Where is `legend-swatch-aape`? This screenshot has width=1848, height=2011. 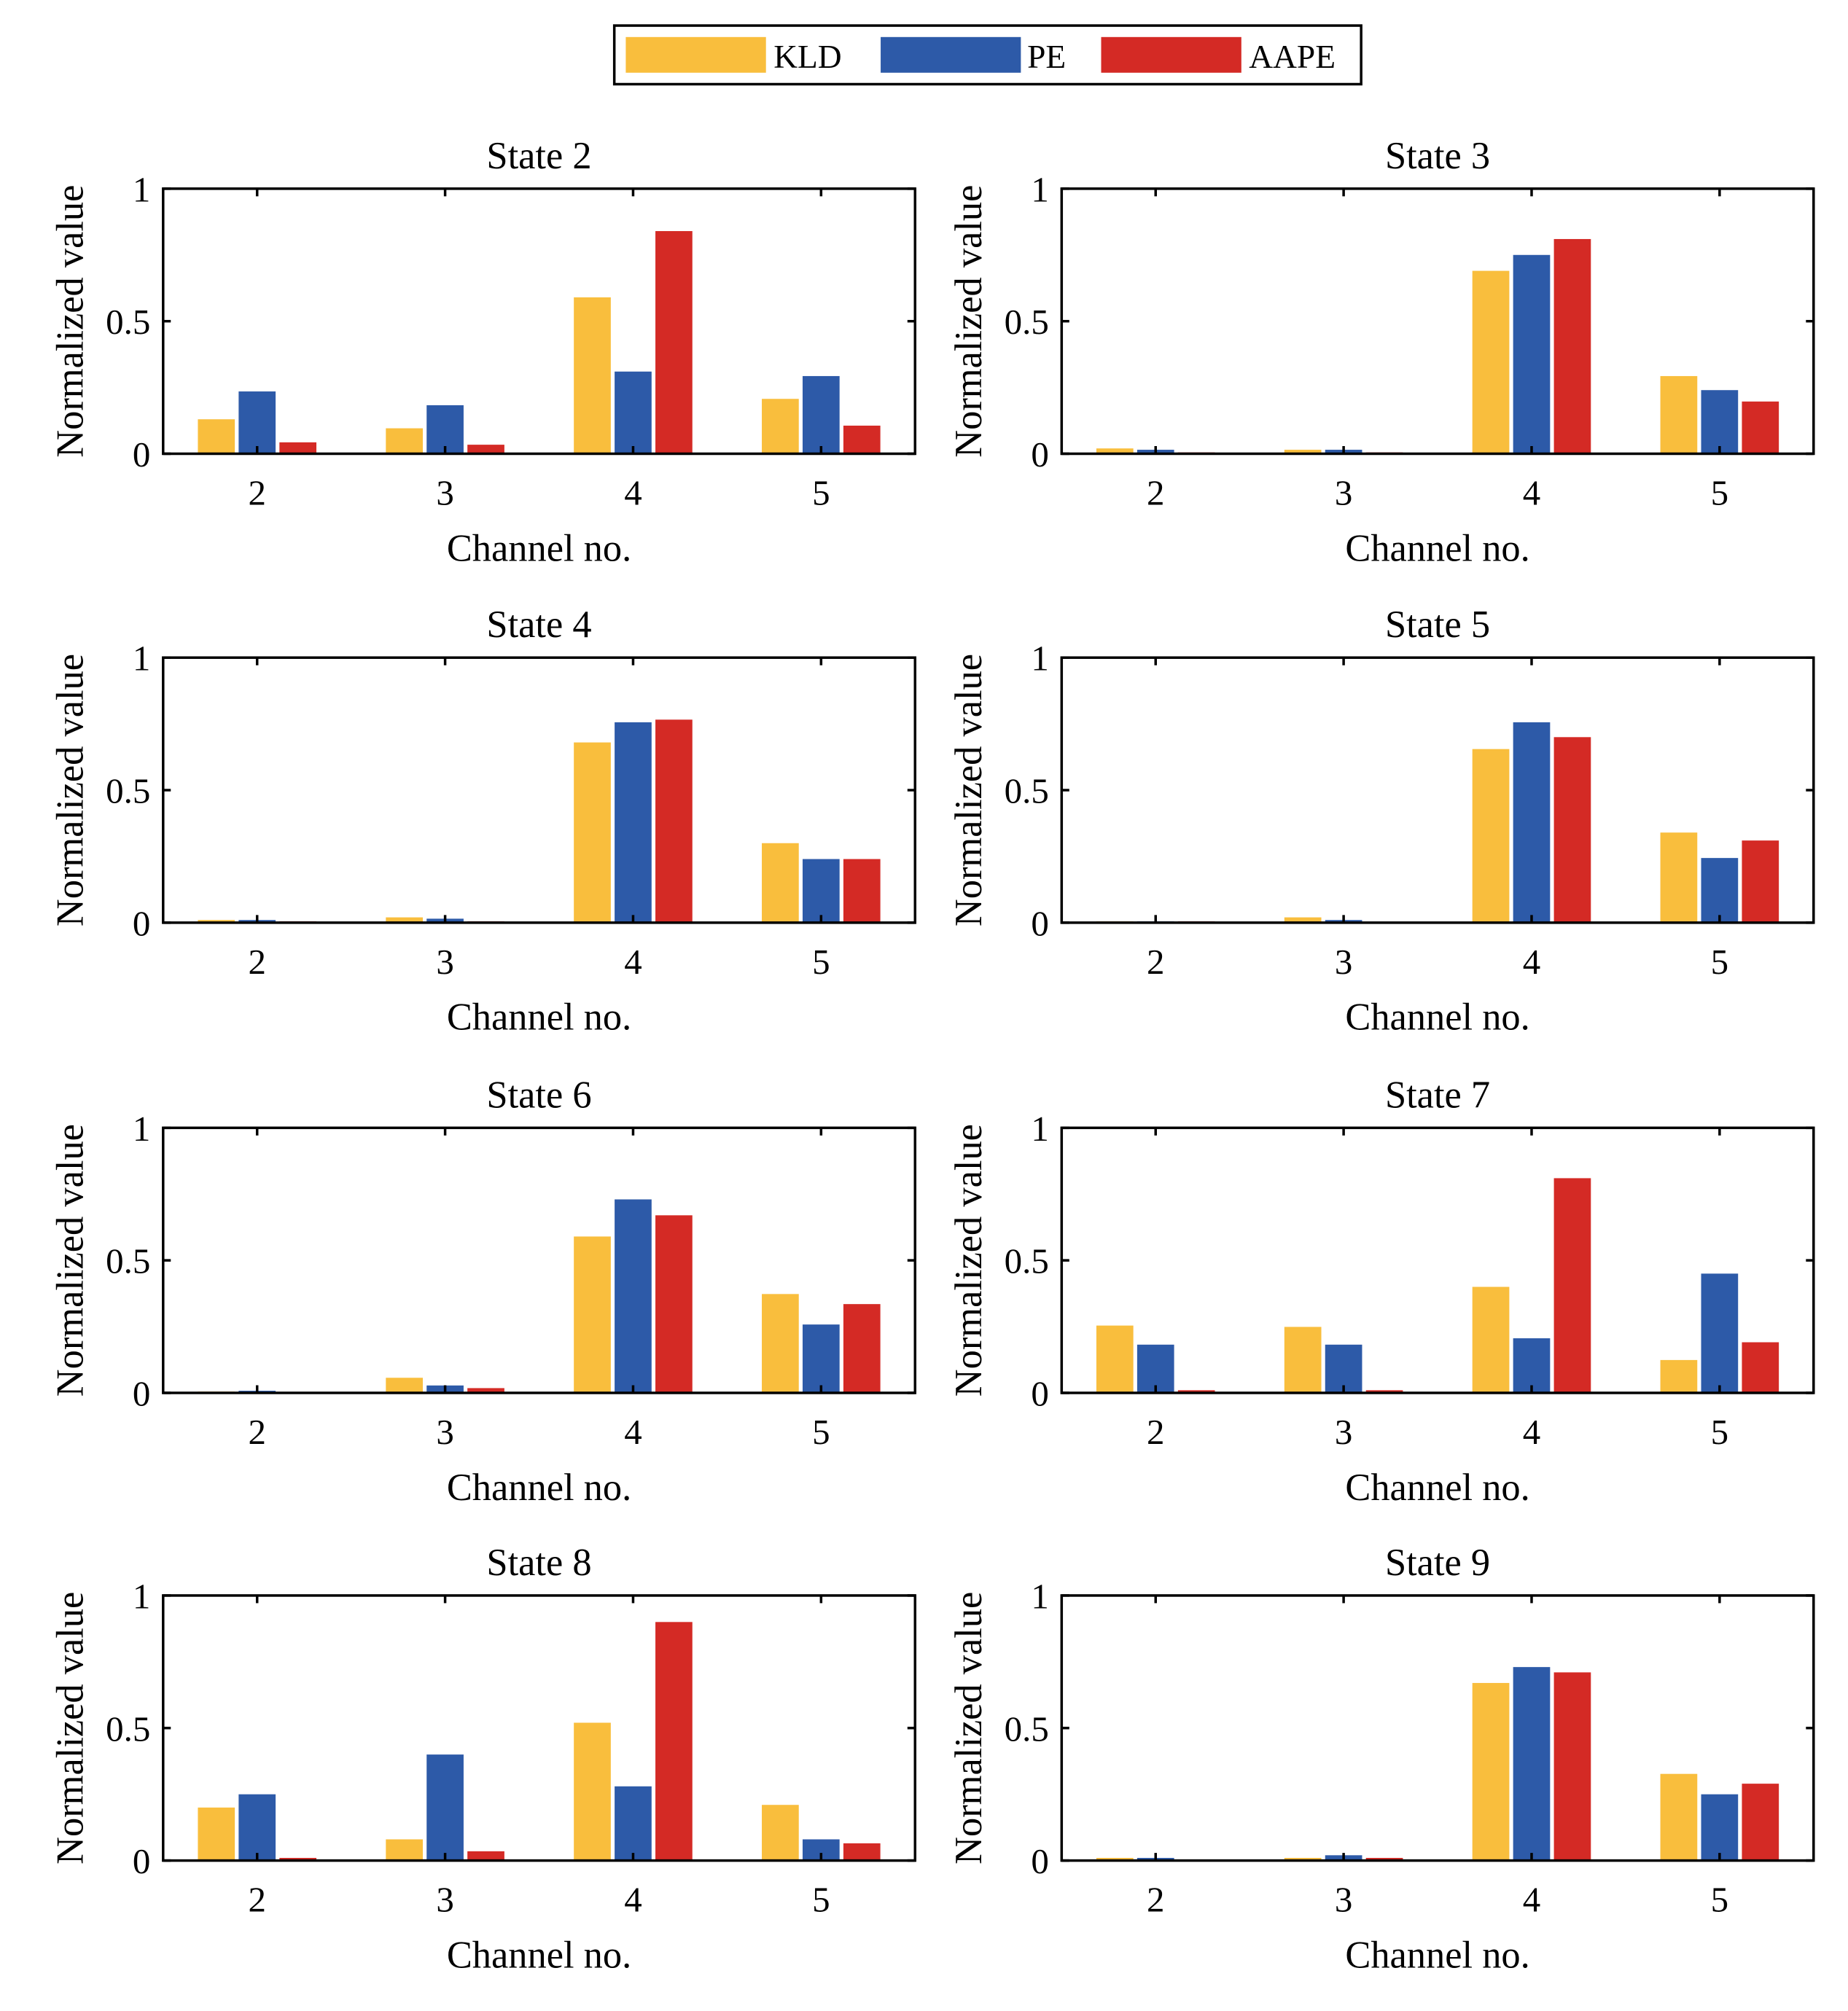 legend-swatch-aape is located at coordinates (1171, 54).